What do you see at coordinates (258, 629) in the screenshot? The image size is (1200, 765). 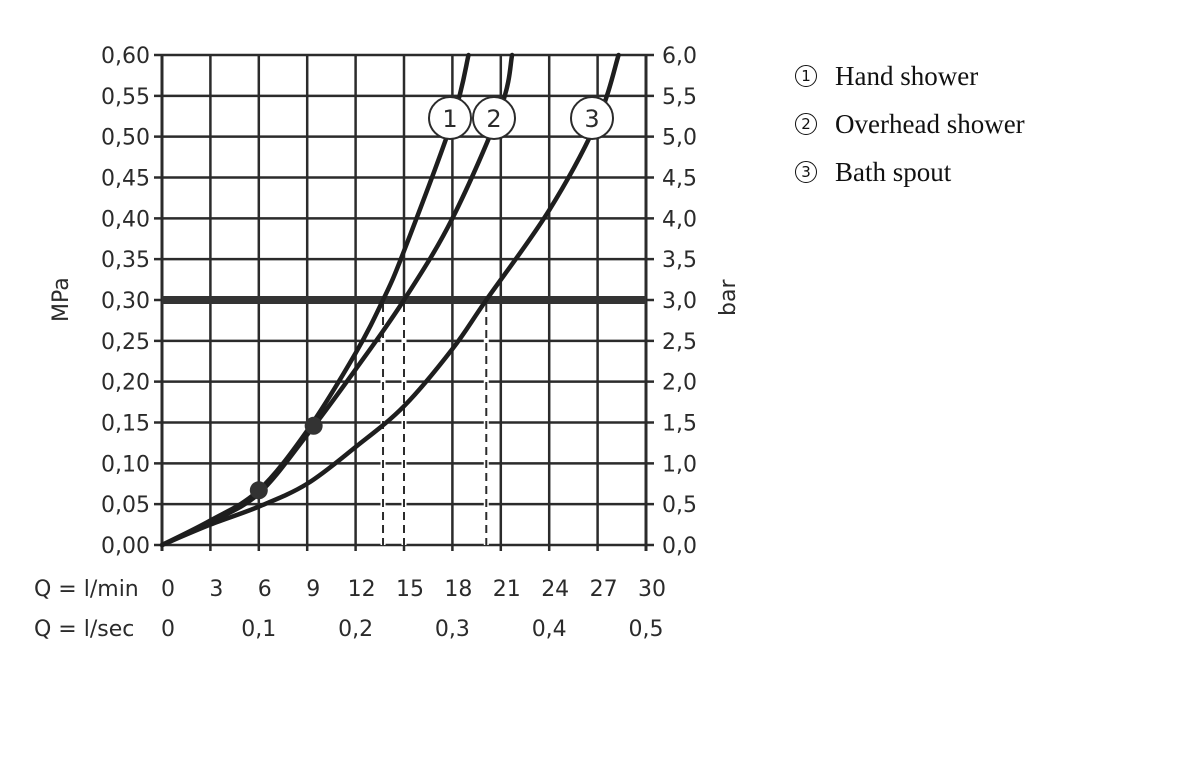 I see `x-tick-label-secondary: 0,1` at bounding box center [258, 629].